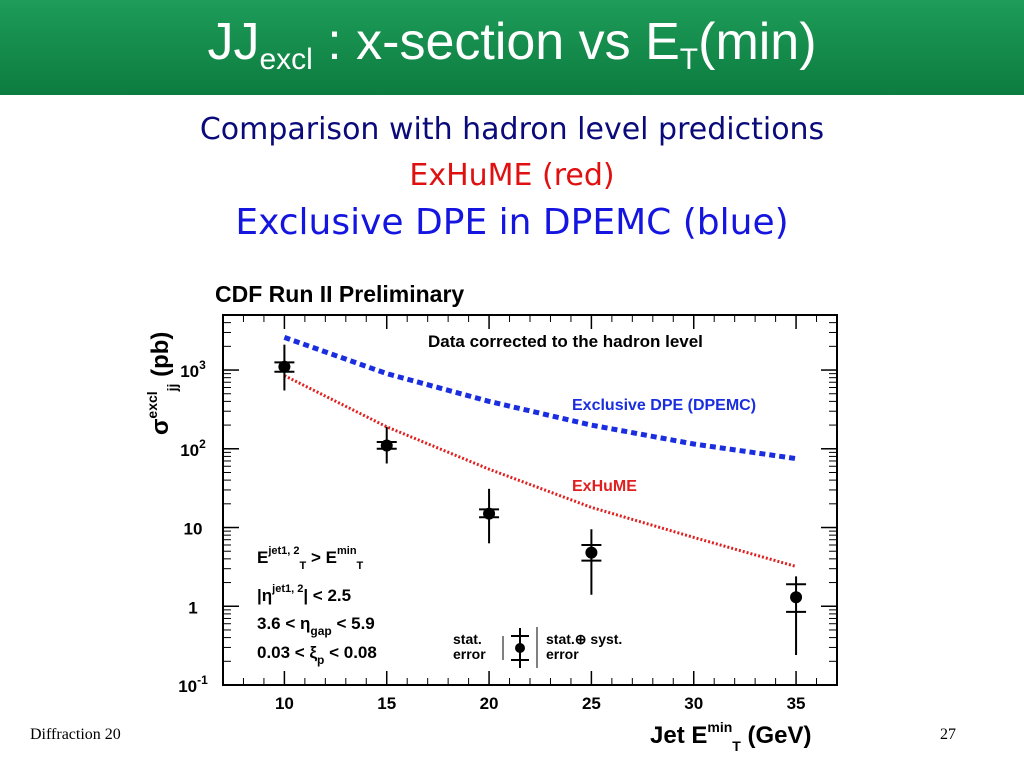 The image size is (1024, 768). I want to click on page-number: 27, so click(948, 734).